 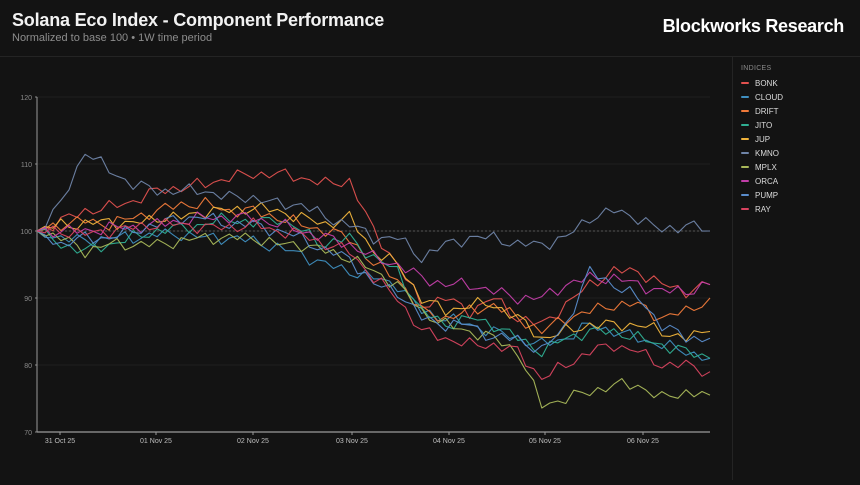 I want to click on y-tick-label: 70, so click(x=28, y=433).